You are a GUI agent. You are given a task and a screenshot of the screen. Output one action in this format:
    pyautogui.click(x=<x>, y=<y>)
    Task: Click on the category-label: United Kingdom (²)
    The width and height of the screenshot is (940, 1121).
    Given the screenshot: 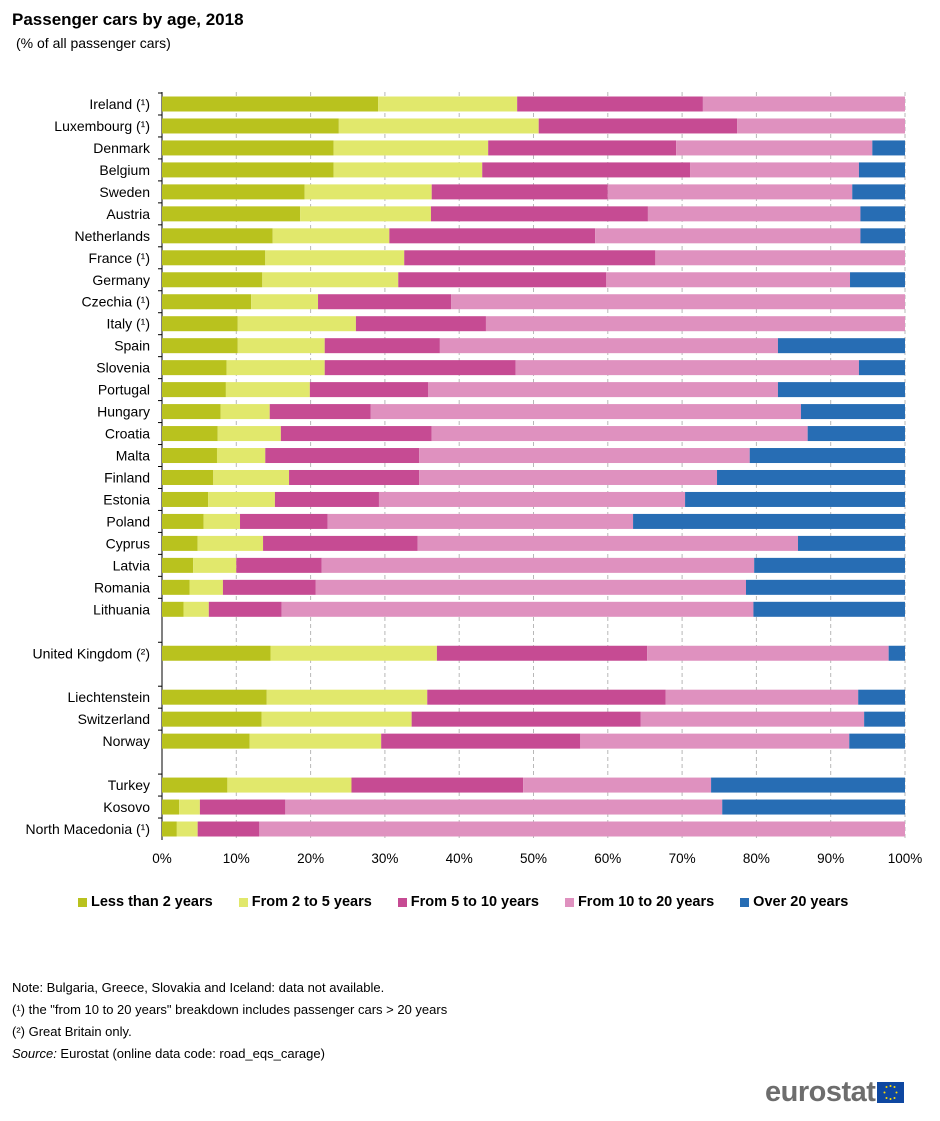 What is the action you would take?
    pyautogui.click(x=92, y=653)
    